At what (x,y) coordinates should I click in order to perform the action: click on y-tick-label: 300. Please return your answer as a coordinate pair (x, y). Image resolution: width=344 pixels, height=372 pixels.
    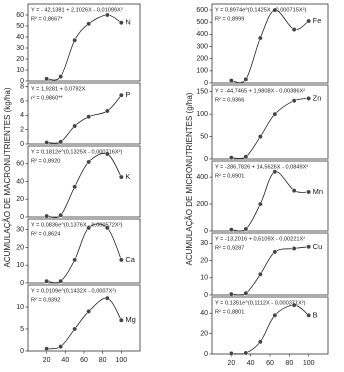
    Looking at the image, I should click on (202, 46).